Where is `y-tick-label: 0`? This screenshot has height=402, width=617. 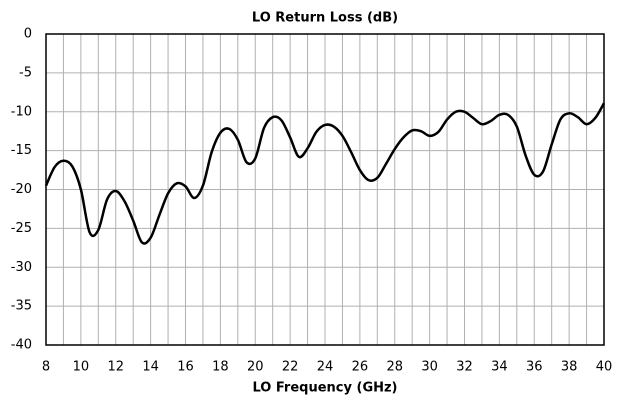
y-tick-label: 0 is located at coordinates (28, 34).